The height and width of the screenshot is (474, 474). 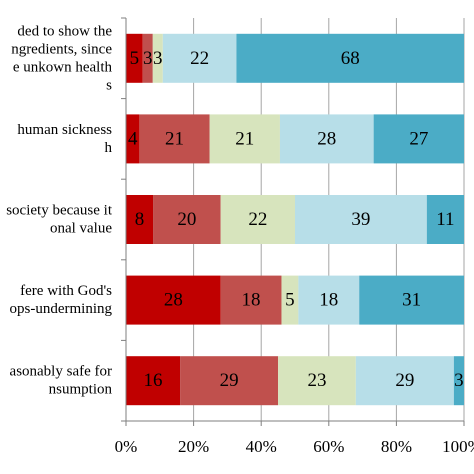 I want to click on category-label: ops-undermining, so click(x=61, y=309).